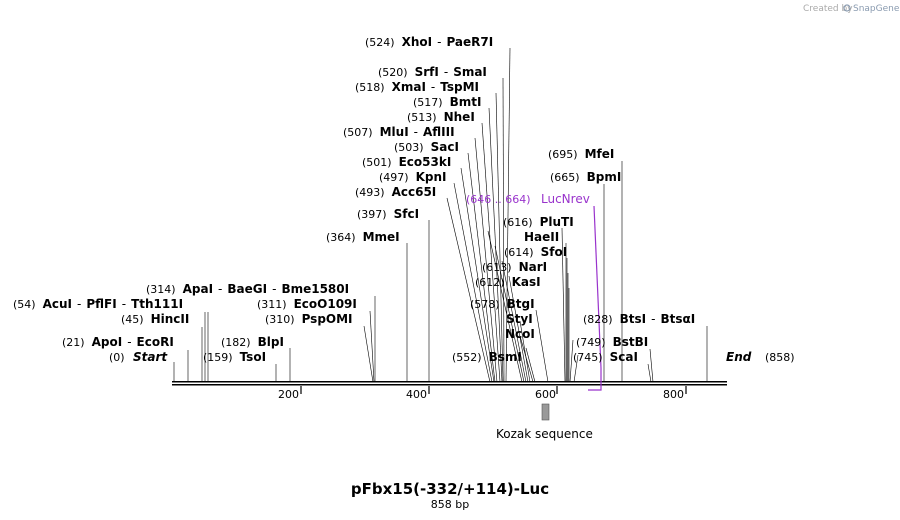 The image size is (900, 520). I want to click on site-position: (513), so click(422, 117).